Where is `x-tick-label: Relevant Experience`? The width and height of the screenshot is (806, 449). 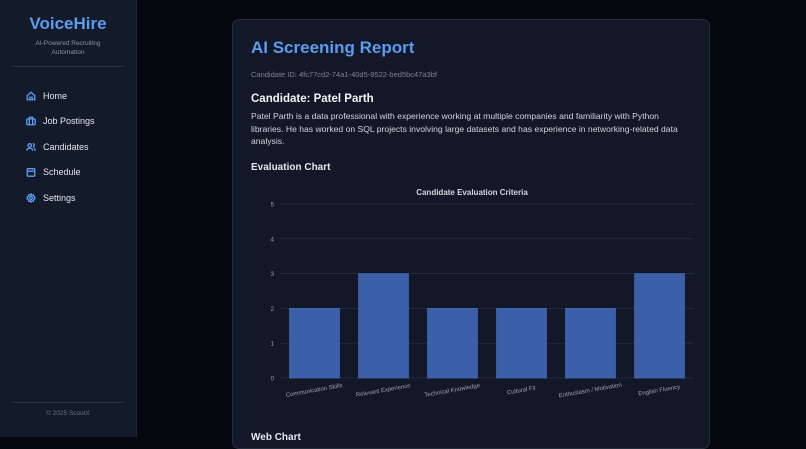
x-tick-label: Relevant Experience is located at coordinates (384, 391).